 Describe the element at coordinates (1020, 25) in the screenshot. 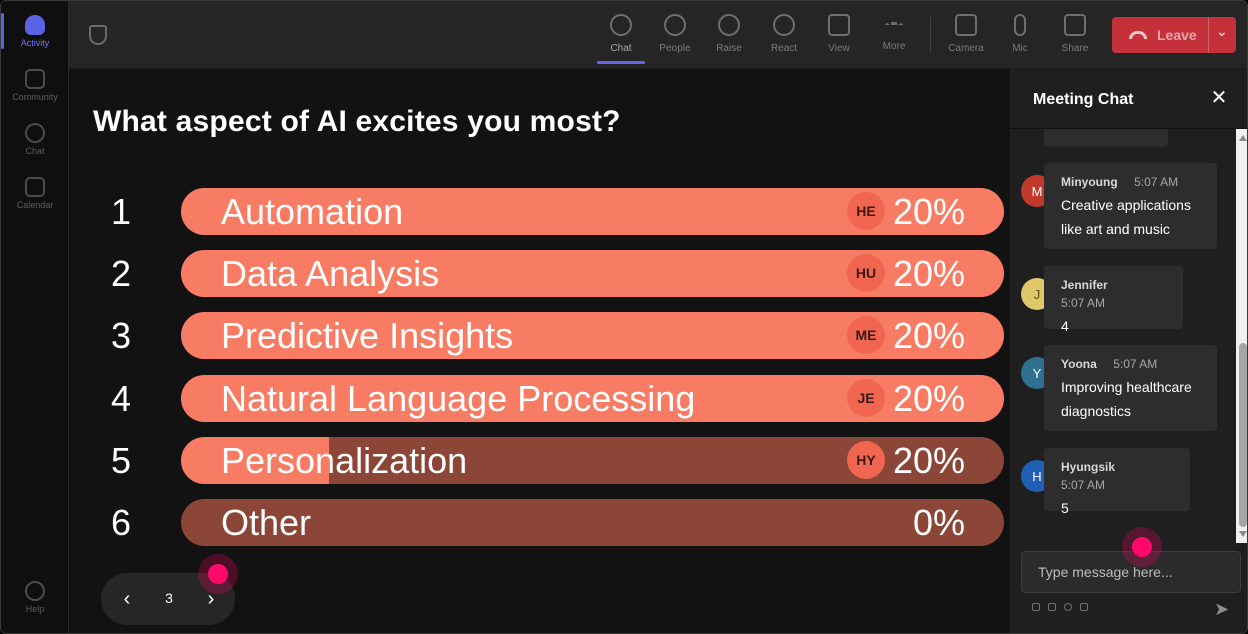

I see `mic-icon` at that location.